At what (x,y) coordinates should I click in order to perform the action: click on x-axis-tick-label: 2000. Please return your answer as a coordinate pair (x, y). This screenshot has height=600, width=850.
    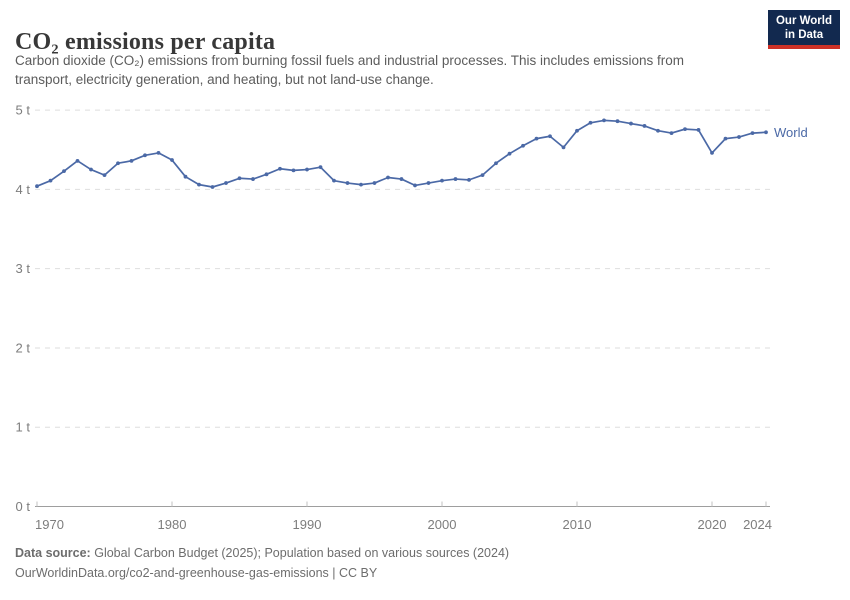
    Looking at the image, I should click on (442, 524).